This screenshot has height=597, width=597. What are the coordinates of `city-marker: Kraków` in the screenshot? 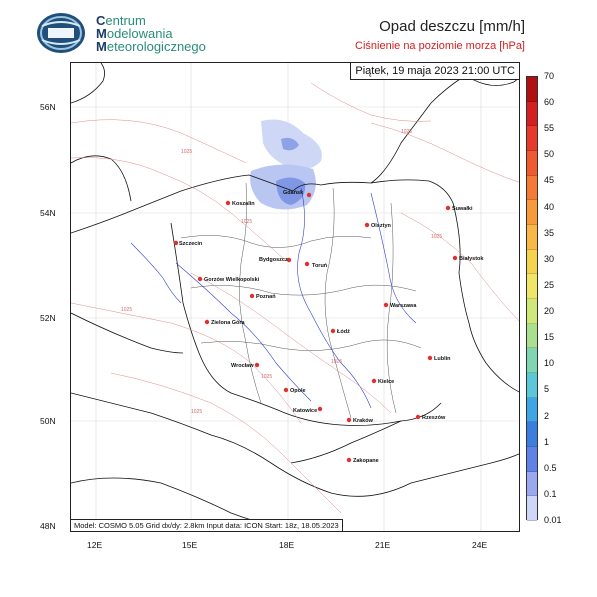 It's located at (360, 420).